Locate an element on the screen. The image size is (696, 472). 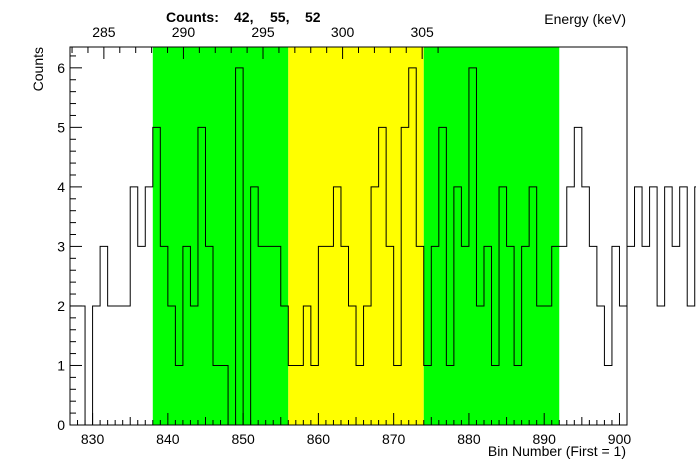
counts-value-left: 42, is located at coordinates (243, 17).